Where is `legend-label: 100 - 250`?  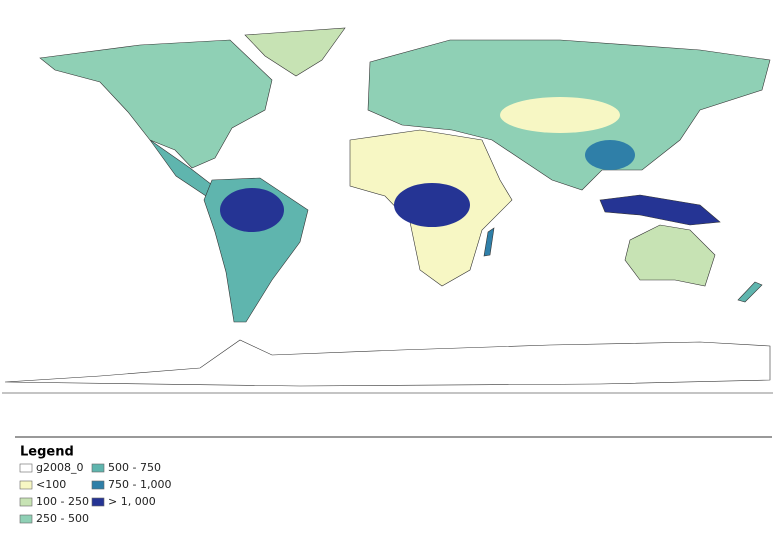 legend-label: 100 - 250 is located at coordinates (62, 501).